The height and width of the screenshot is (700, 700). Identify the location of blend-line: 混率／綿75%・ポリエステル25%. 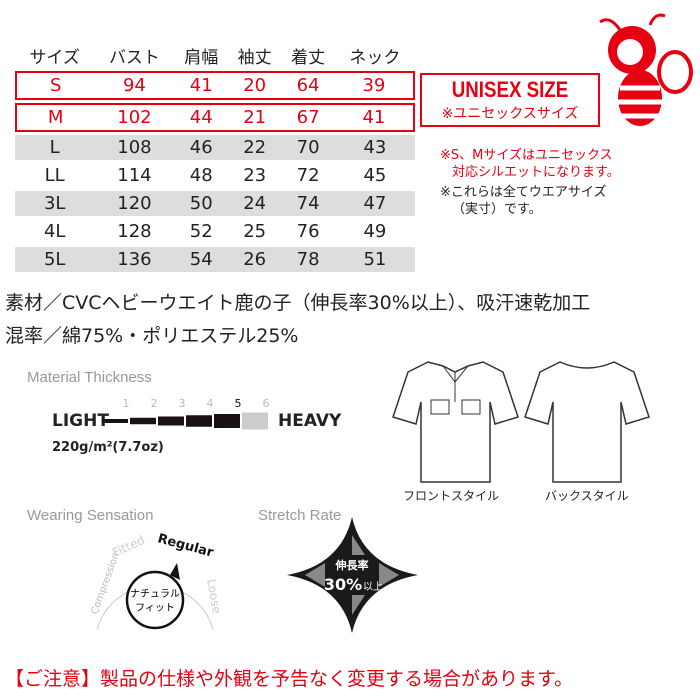
(152, 336).